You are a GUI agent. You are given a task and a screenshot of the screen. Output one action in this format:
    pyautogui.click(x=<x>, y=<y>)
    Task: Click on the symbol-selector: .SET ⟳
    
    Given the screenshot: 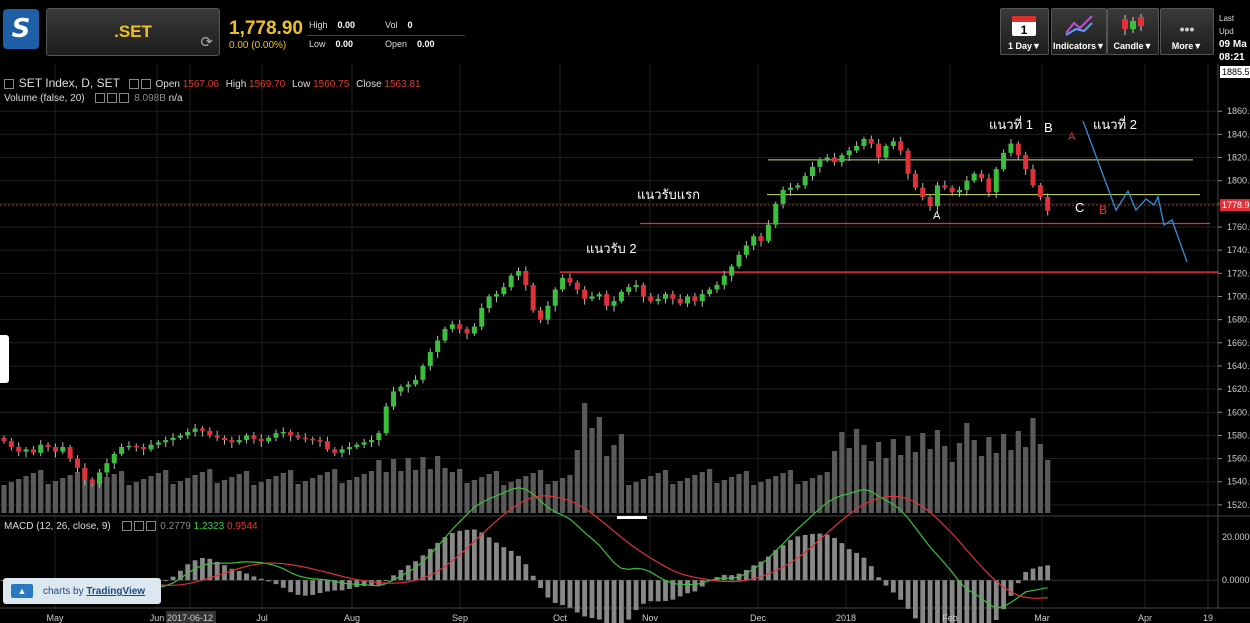 What is the action you would take?
    pyautogui.click(x=133, y=32)
    